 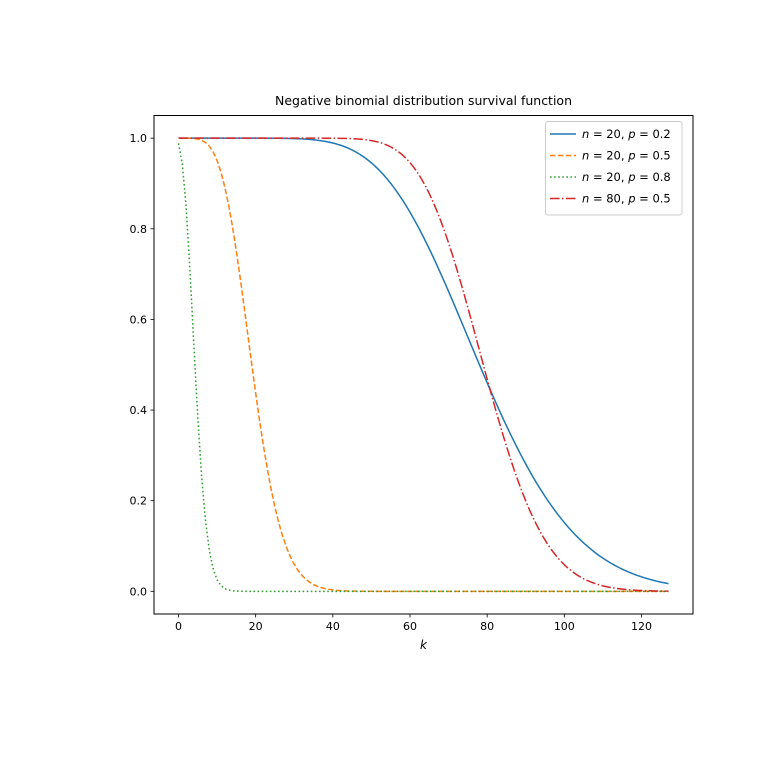 What do you see at coordinates (256, 626) in the screenshot?
I see `x-tick-label: 20` at bounding box center [256, 626].